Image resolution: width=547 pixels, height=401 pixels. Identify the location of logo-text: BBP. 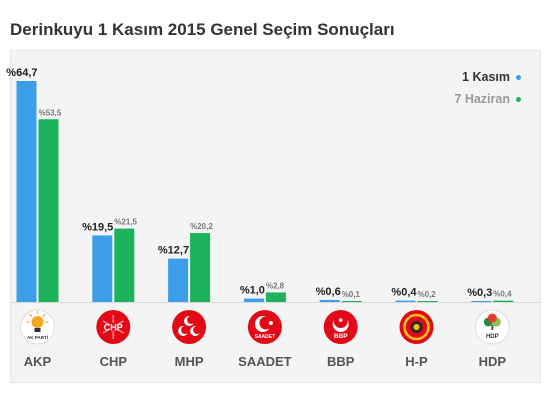
(341, 336).